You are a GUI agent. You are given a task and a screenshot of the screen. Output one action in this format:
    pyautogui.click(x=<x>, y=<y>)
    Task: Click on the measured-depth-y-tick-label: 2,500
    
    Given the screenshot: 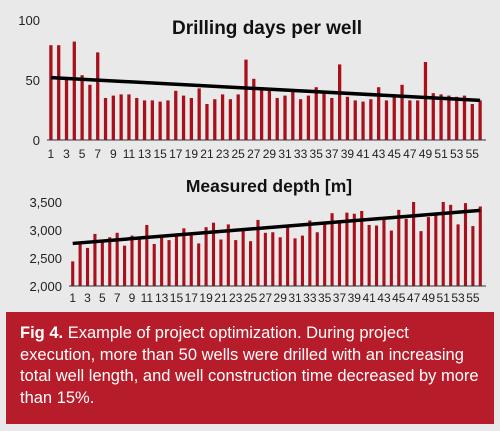 What is the action you would take?
    pyautogui.click(x=45, y=258)
    